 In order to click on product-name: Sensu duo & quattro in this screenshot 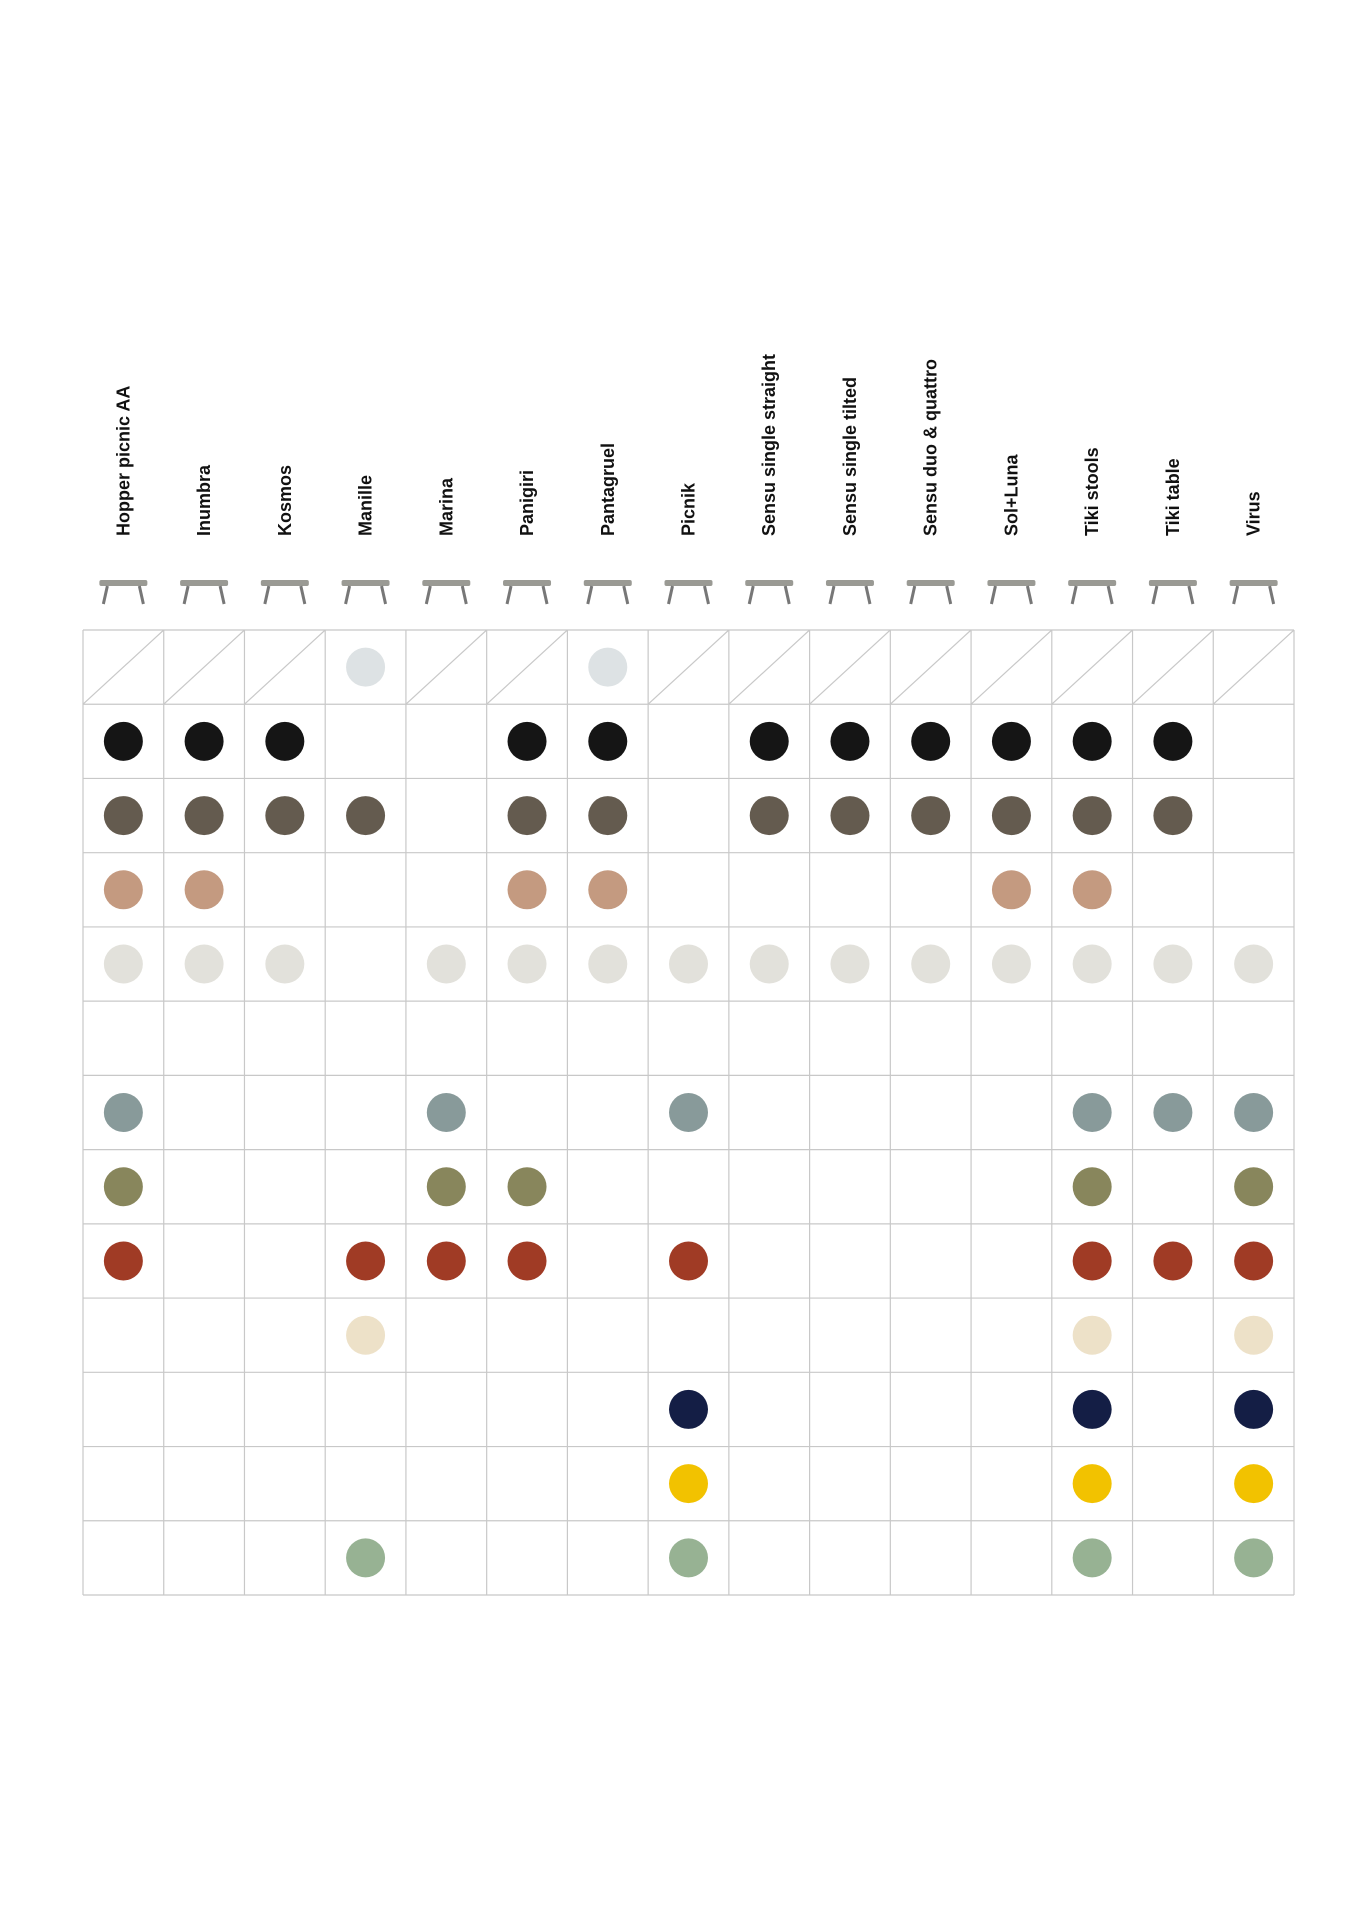, I will do `click(931, 447)`.